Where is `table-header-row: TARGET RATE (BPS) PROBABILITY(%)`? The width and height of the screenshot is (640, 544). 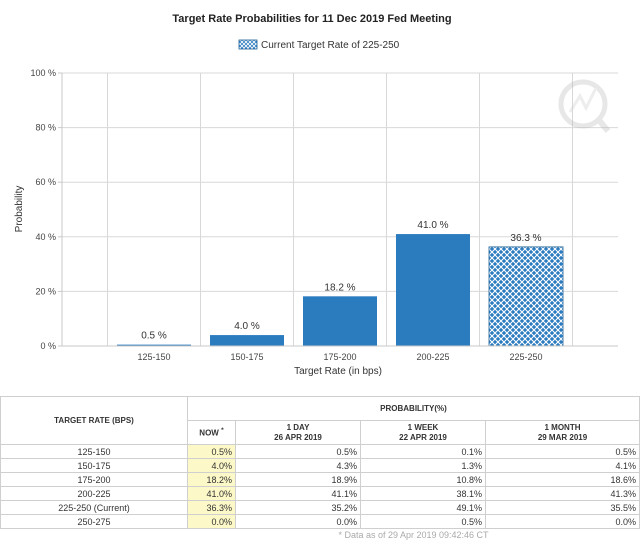
table-header-row: TARGET RATE (BPS) PROBABILITY(%) is located at coordinates (320, 420).